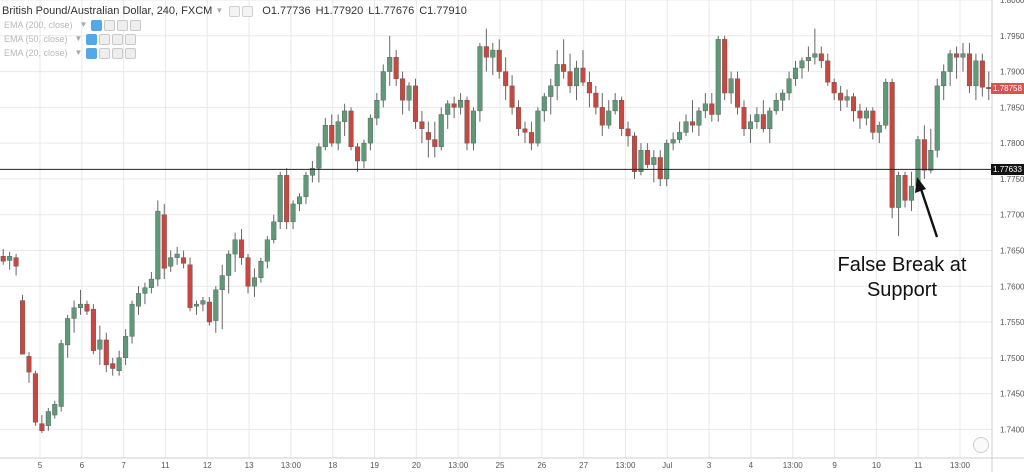 This screenshot has width=1024, height=472. I want to click on y-tick-label: 1.79500, so click(1012, 36).